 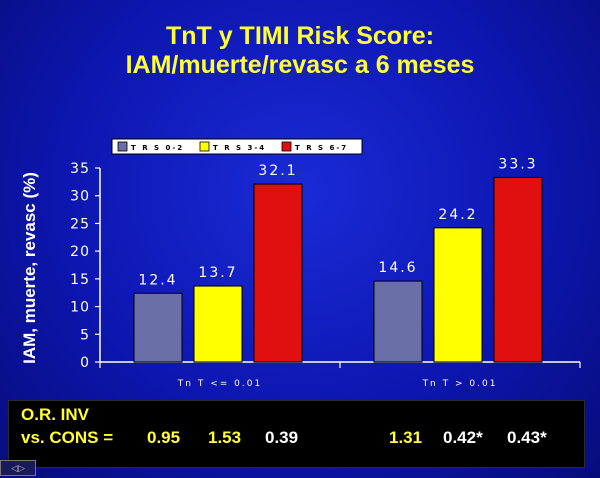 What do you see at coordinates (18, 468) in the screenshot?
I see `prev-slide-icon: ◁▷` at bounding box center [18, 468].